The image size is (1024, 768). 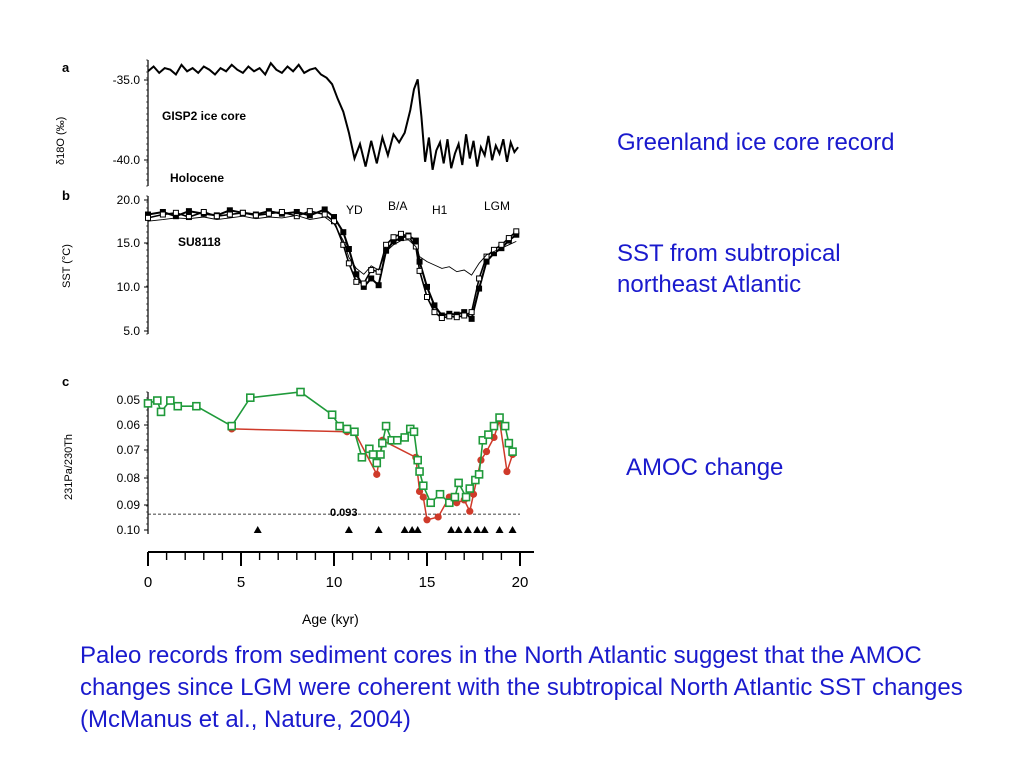 What do you see at coordinates (131, 331) in the screenshot?
I see `y-tick-label: 5.0` at bounding box center [131, 331].